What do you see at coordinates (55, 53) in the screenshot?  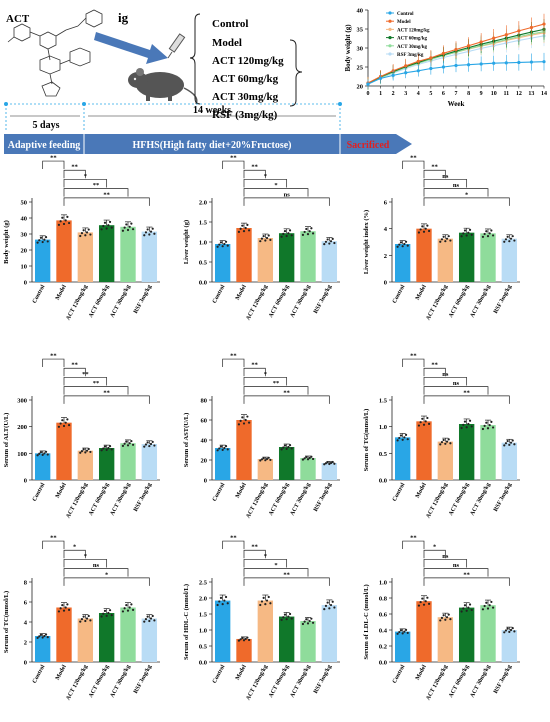 I see `molecule-structure` at bounding box center [55, 53].